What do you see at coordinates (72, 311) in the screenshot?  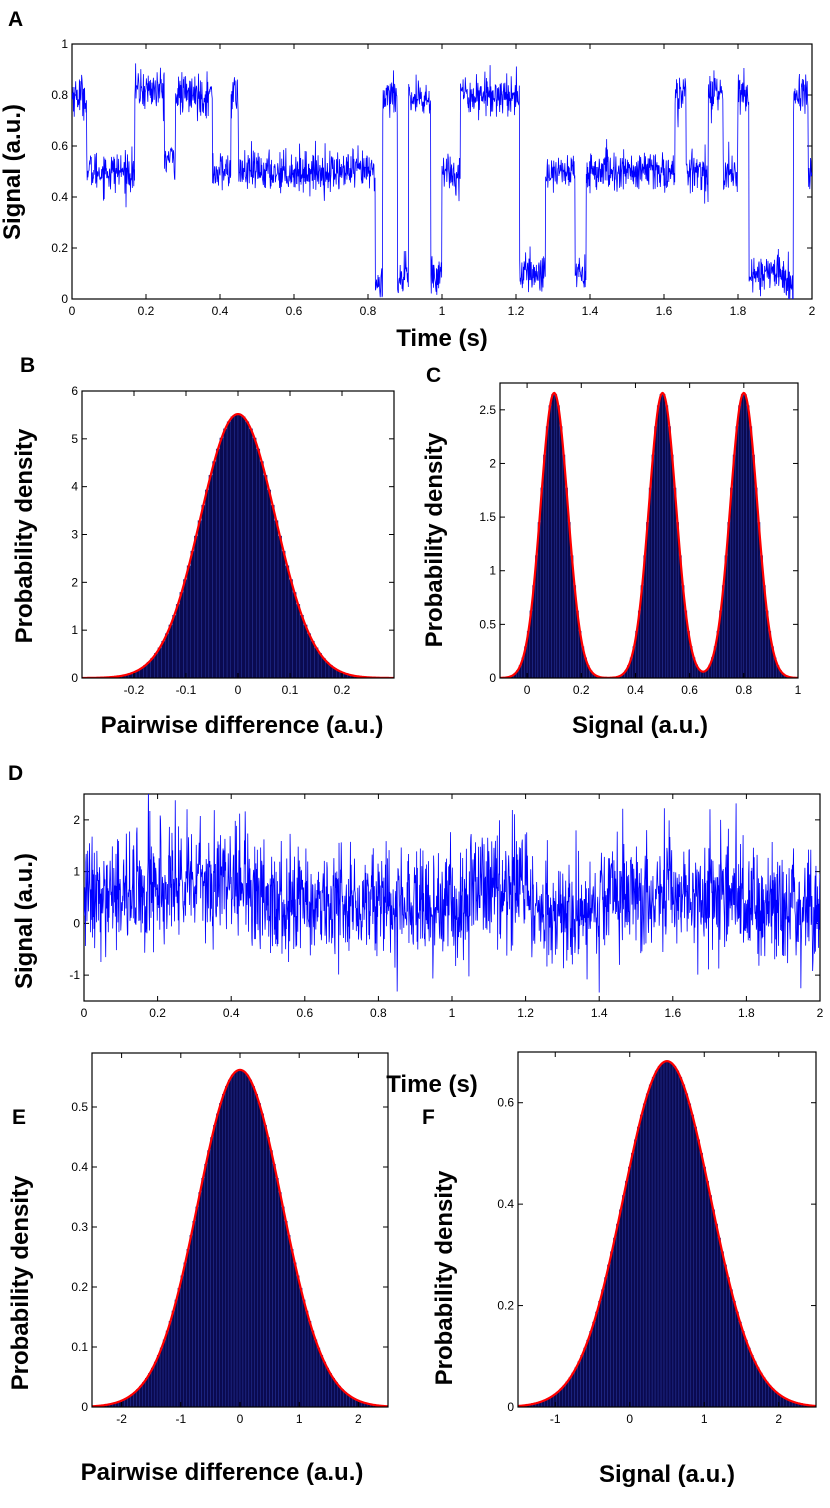 I see `panel-a-xtick-label: 0` at bounding box center [72, 311].